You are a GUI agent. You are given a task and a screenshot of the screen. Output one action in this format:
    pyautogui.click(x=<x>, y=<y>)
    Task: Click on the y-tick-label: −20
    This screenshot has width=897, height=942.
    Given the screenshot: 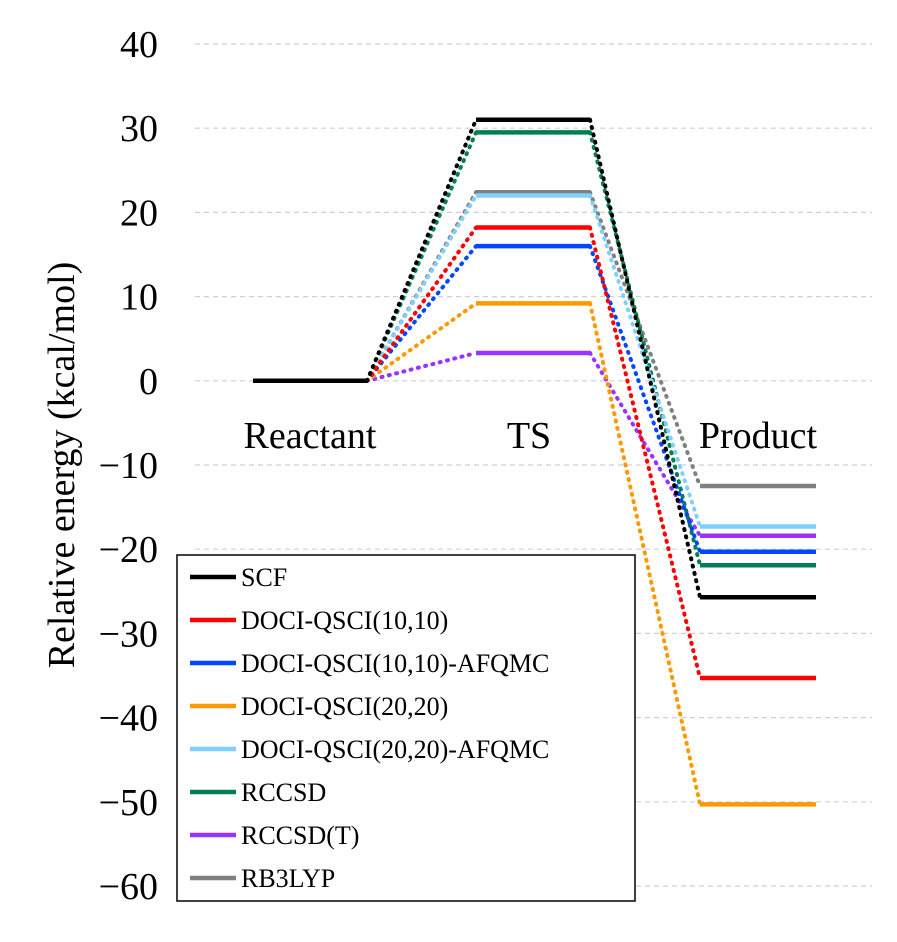 What is the action you would take?
    pyautogui.click(x=128, y=550)
    